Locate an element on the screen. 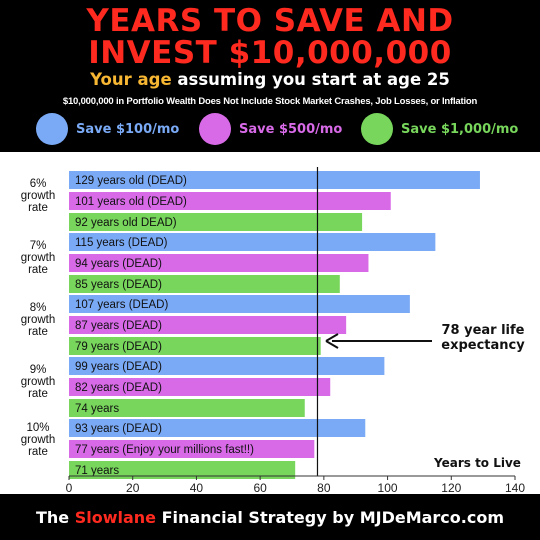 The width and height of the screenshot is (540, 540). title-line-2: INVEST $10,000,000 is located at coordinates (270, 53).